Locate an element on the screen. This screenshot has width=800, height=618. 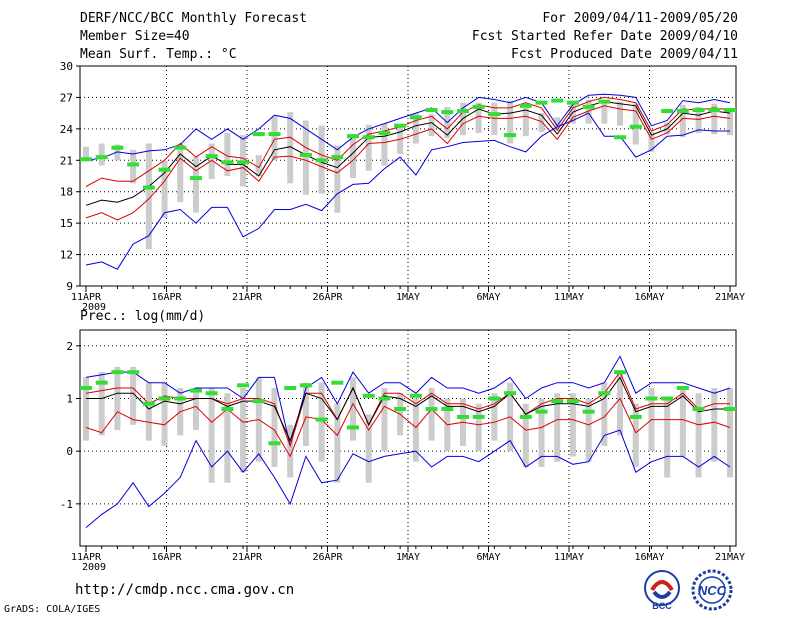
temp-ytick-label: 15 is located at coordinates (66, 223).